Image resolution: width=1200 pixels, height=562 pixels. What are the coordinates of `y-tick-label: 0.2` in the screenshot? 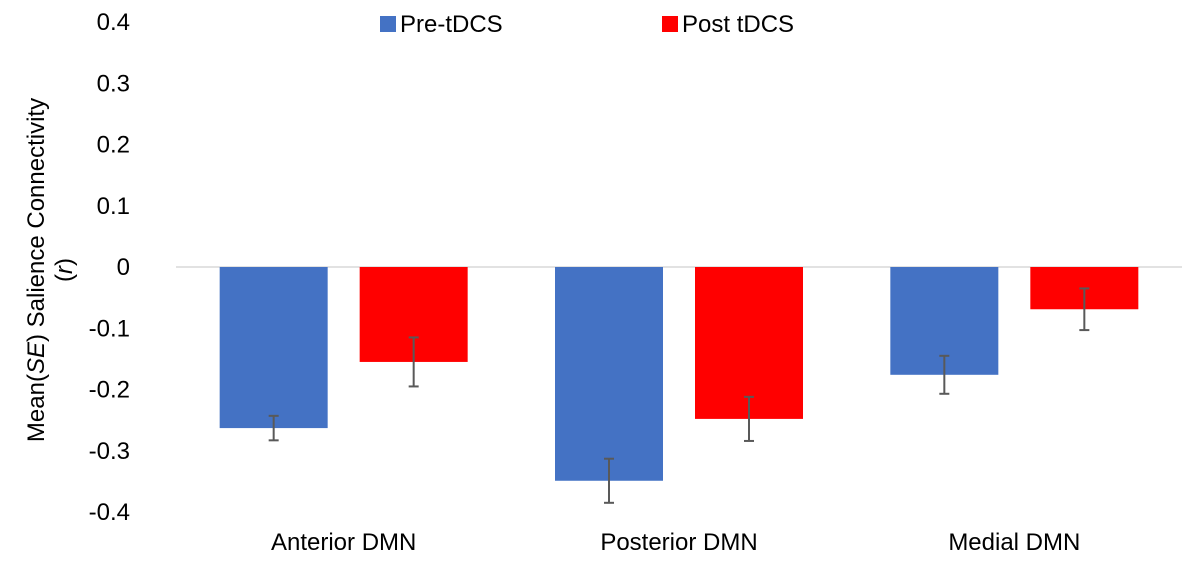 It's located at (113, 145).